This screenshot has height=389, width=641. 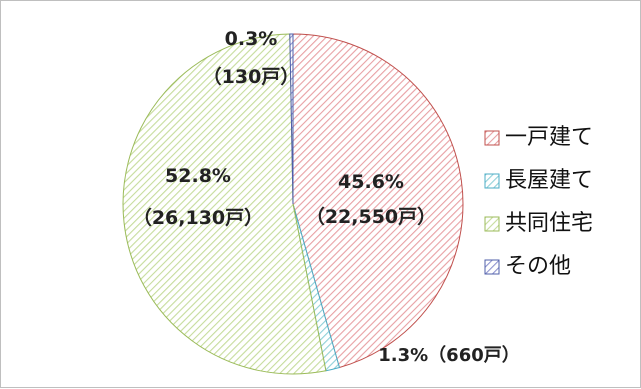 I want to click on legend-label-nagaya: 長屋建て, so click(x=549, y=180).